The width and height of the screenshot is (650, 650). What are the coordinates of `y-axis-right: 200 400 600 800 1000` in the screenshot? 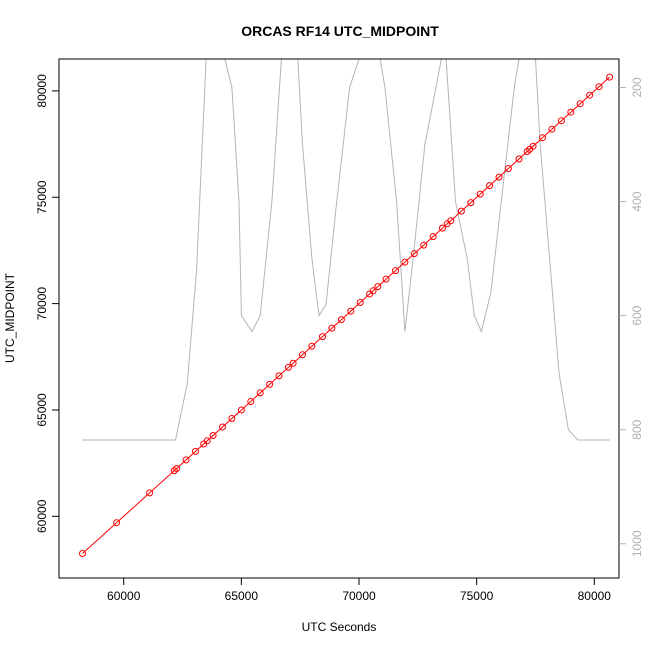 It's located at (631, 317).